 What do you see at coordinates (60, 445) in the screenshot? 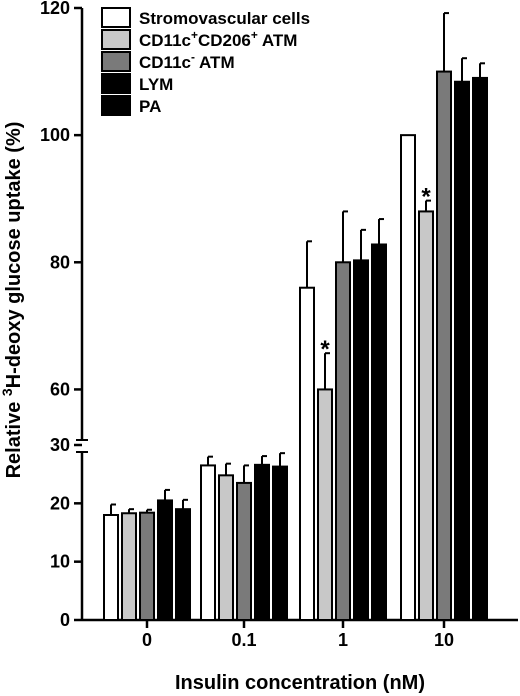
I see `y-tick-label: 30` at bounding box center [60, 445].